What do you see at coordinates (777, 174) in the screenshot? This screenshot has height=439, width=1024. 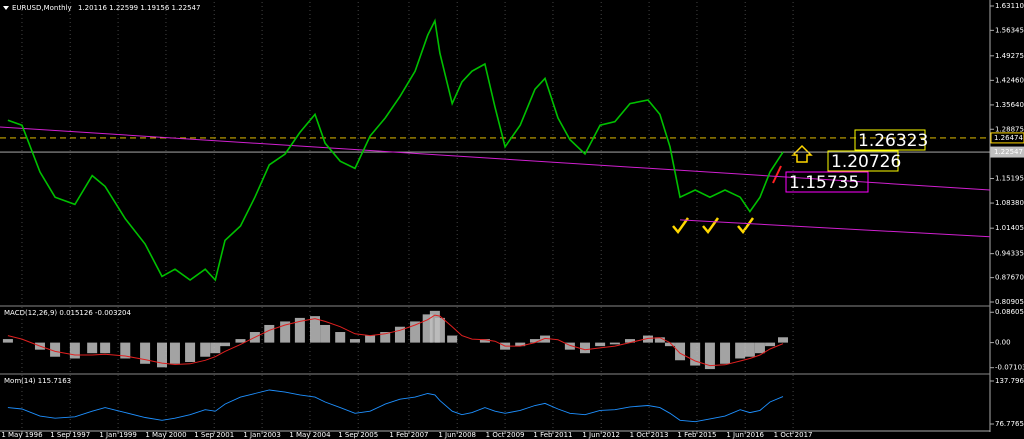 I see `drawn-line` at bounding box center [777, 174].